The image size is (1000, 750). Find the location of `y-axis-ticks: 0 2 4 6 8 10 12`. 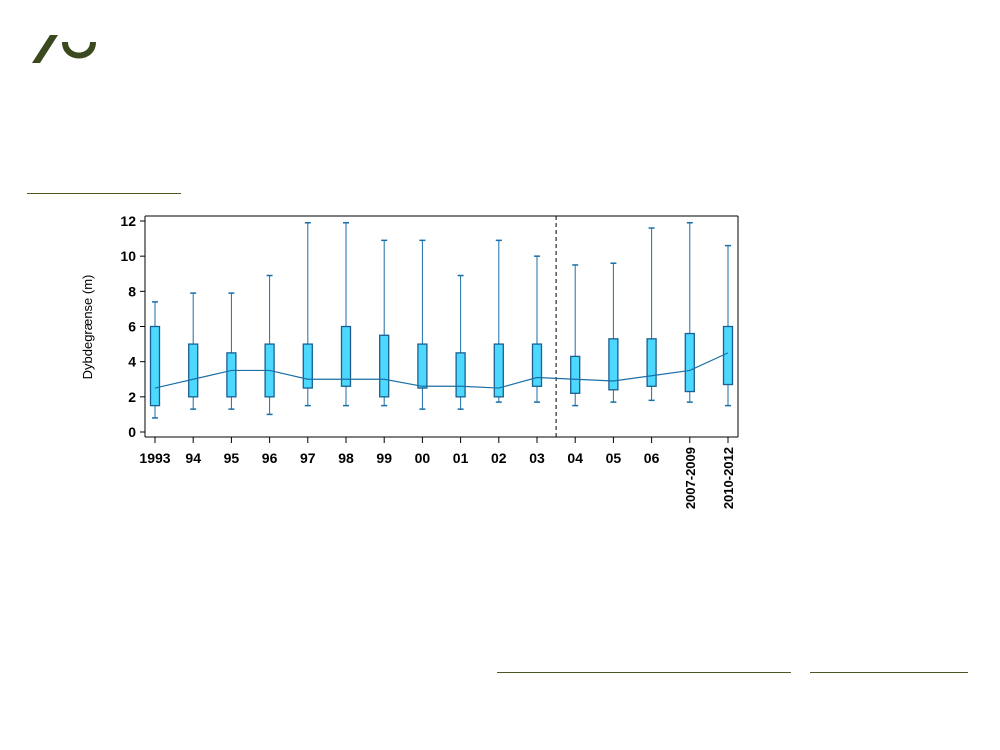

y-axis-ticks: 0 2 4 6 8 10 12 is located at coordinates (132, 326).